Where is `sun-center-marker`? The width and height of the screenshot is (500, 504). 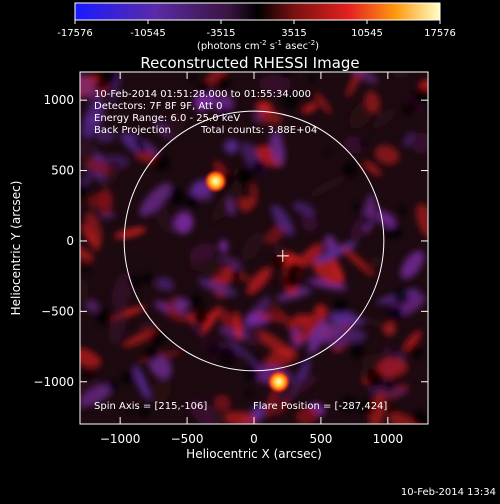 sun-center-marker is located at coordinates (282, 255).